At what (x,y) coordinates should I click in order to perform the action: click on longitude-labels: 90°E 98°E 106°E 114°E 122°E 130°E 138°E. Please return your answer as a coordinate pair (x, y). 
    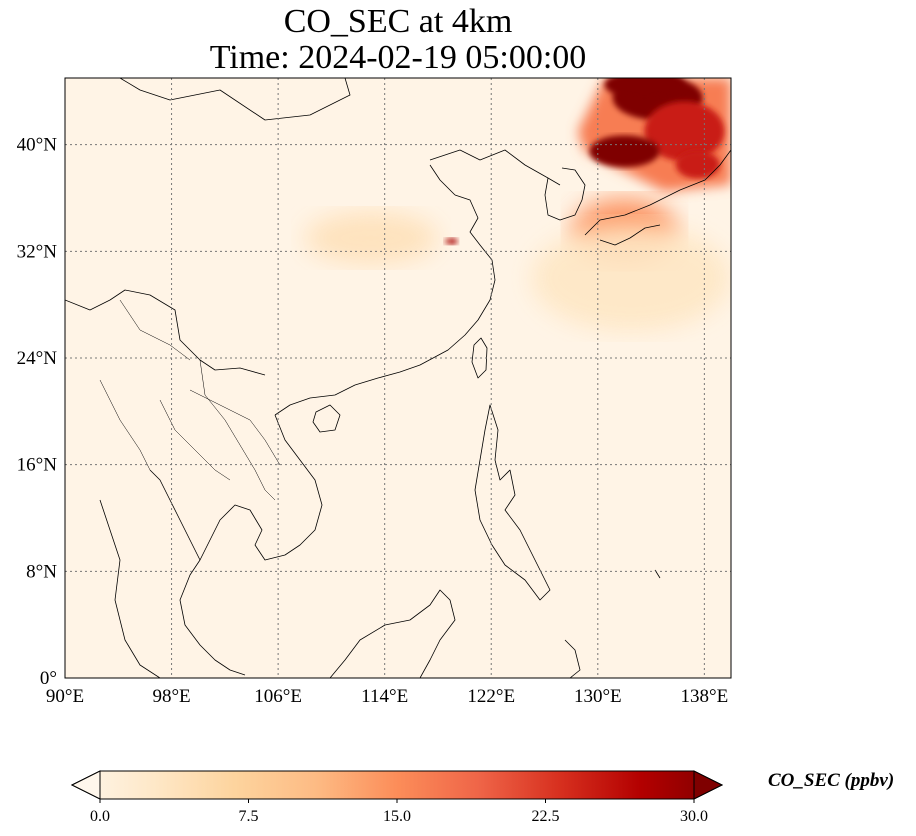
    Looking at the image, I should click on (387, 696).